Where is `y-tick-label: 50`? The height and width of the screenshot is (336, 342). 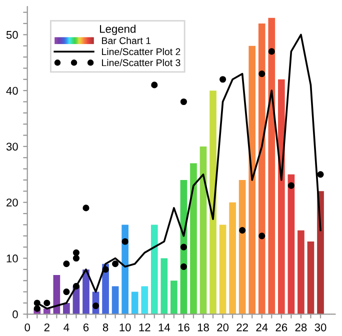 y-tick-label: 50 is located at coordinates (12, 34).